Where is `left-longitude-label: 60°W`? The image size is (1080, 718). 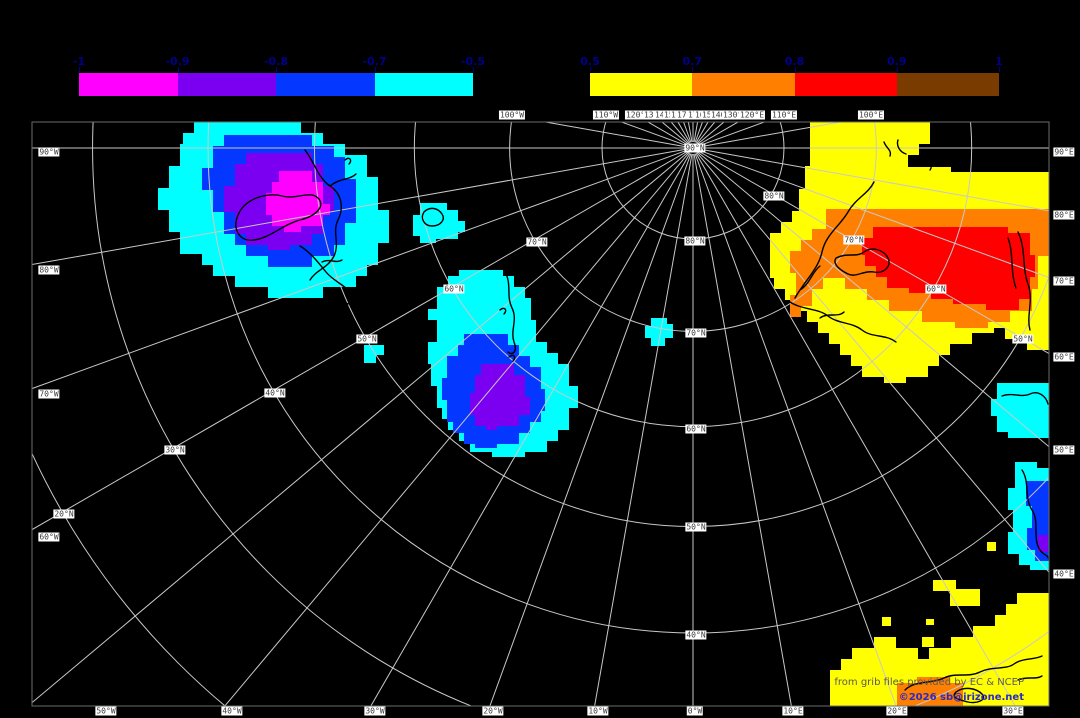 left-longitude-label: 60°W is located at coordinates (49, 537).